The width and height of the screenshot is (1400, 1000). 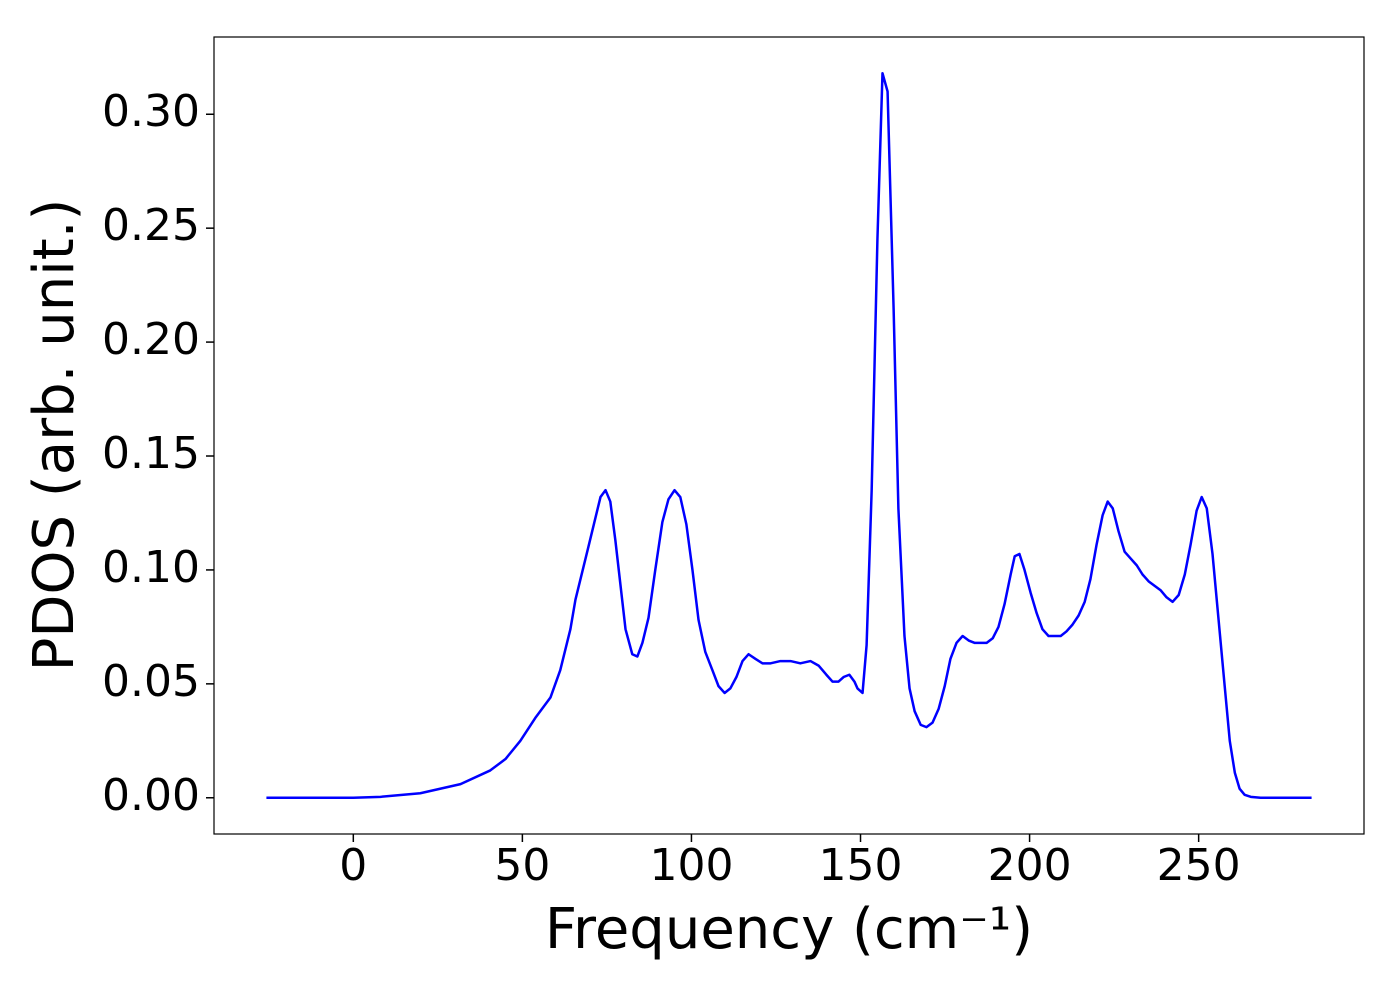 I want to click on y-axis-label: PDOS (arb. unit.), so click(x=54, y=435).